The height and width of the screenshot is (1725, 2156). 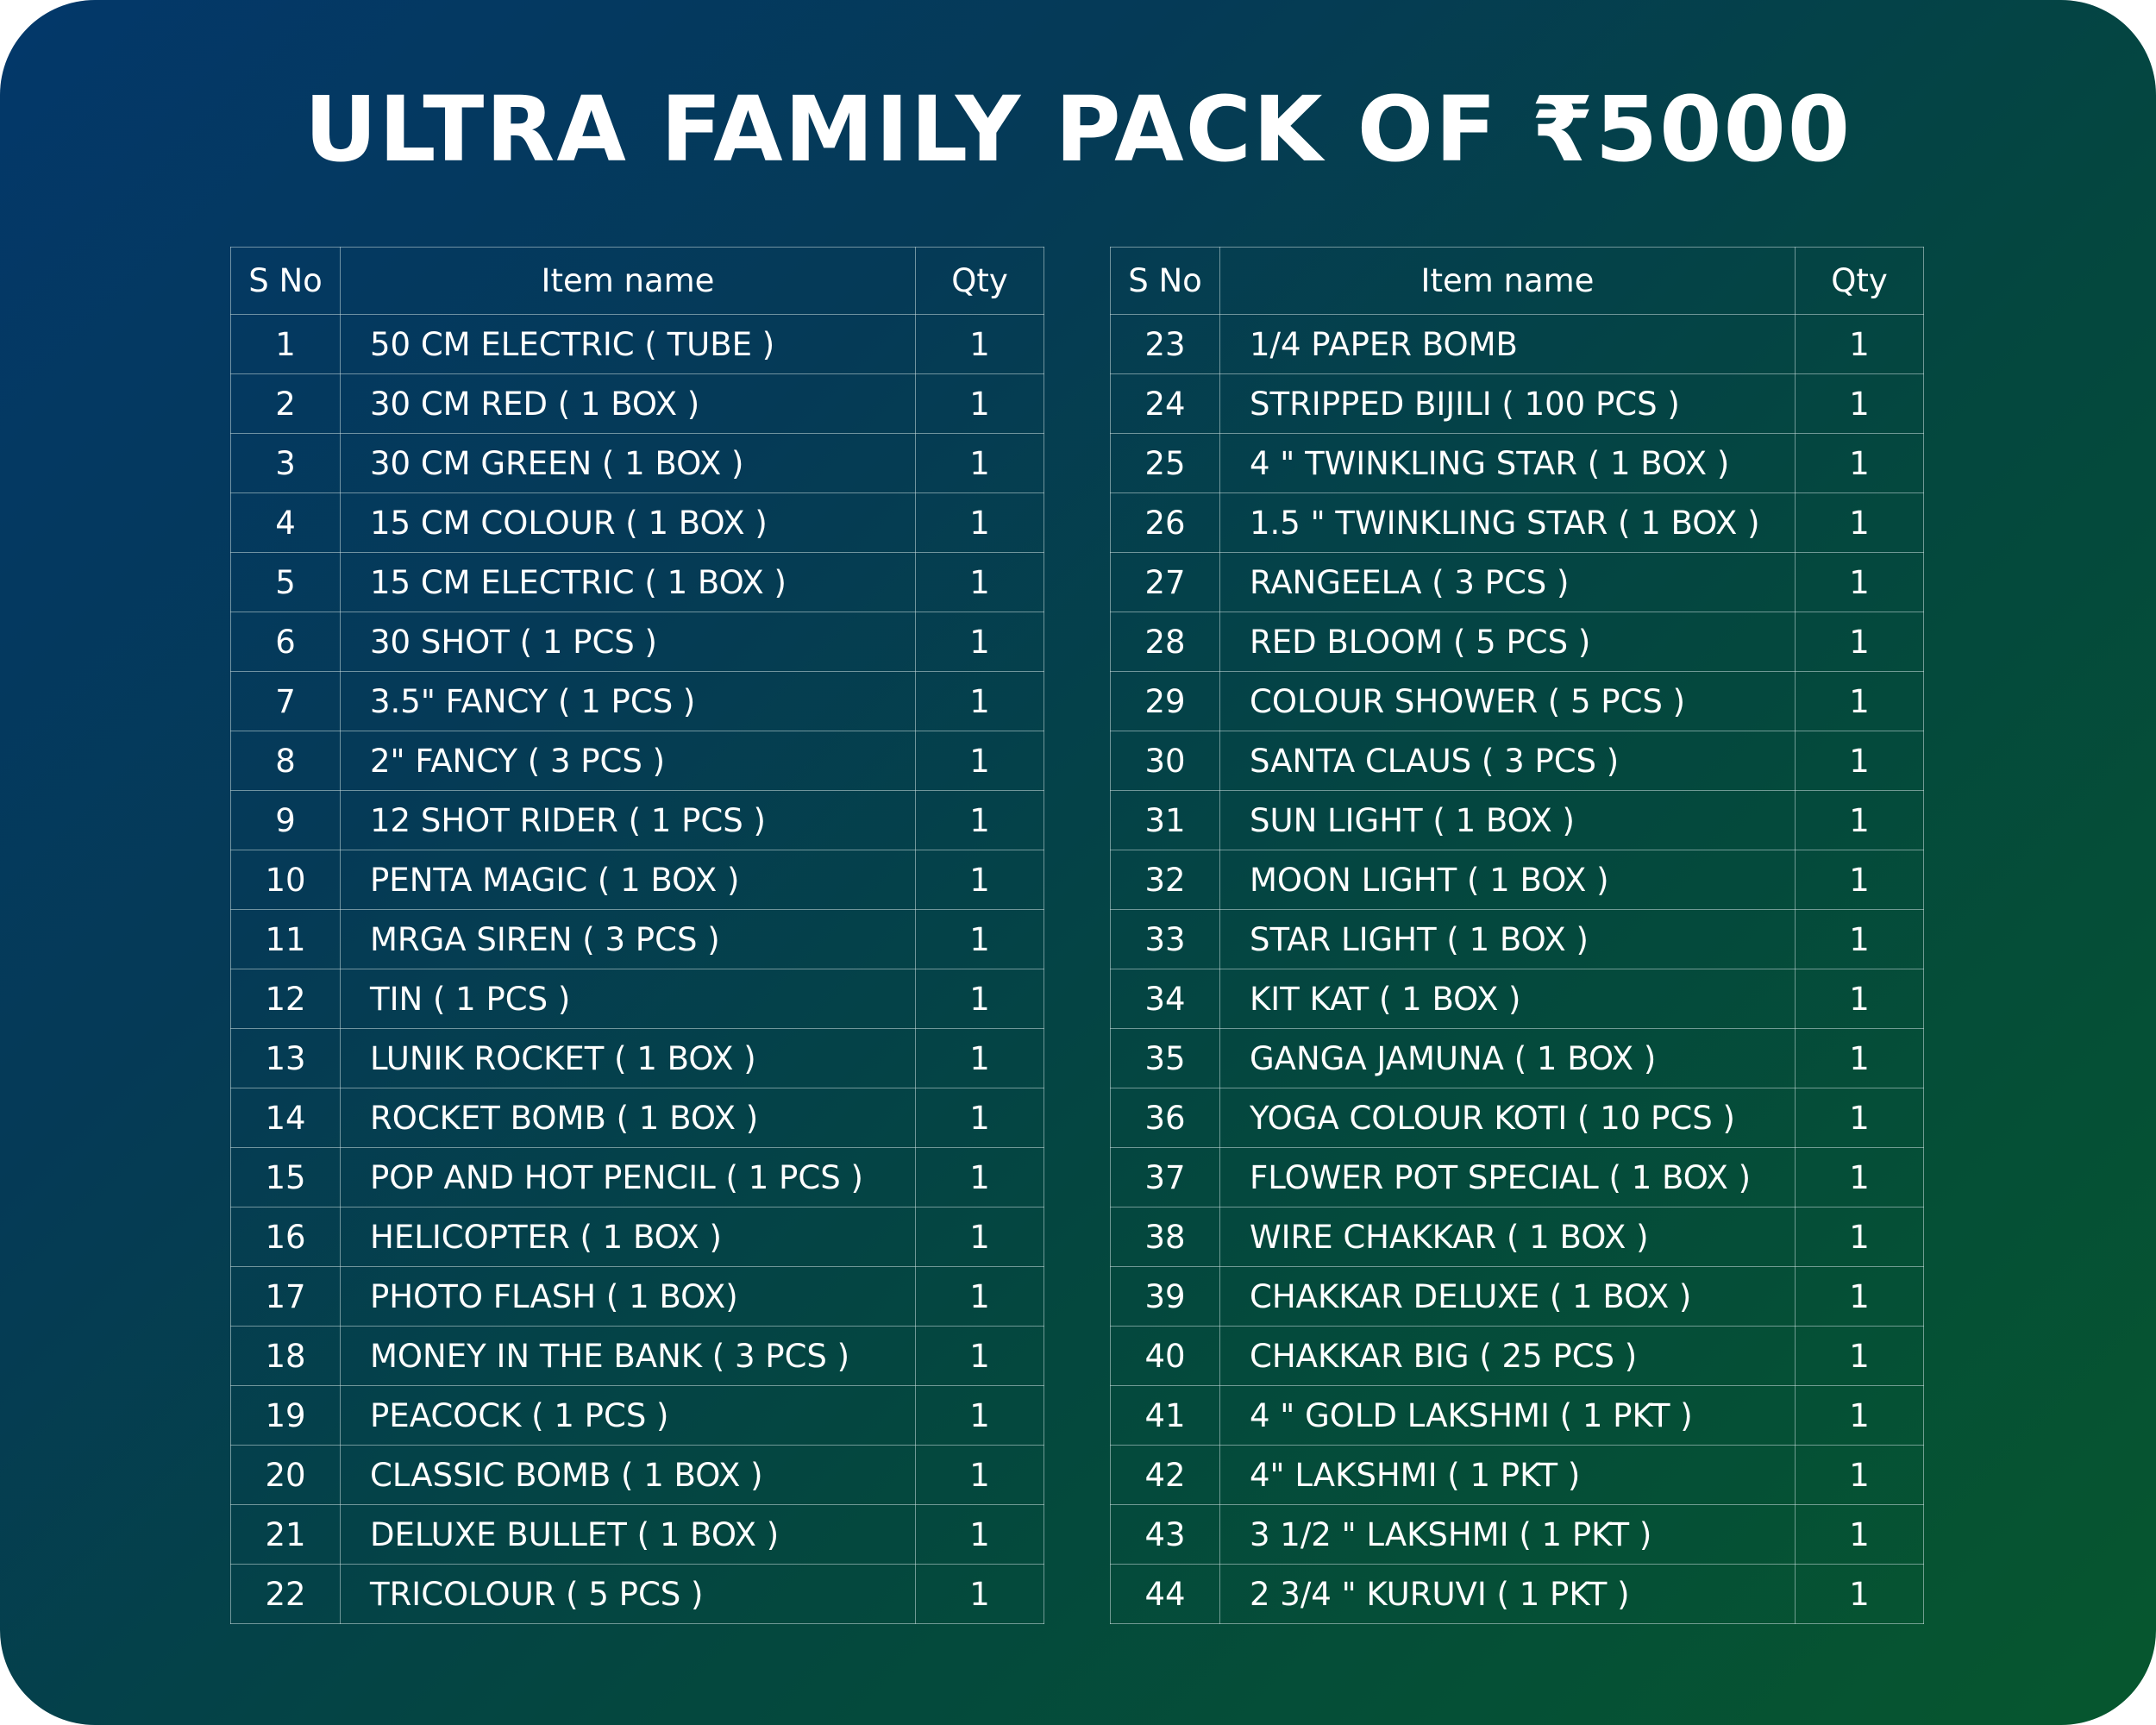 I want to click on row-sno: 26, so click(x=1165, y=522).